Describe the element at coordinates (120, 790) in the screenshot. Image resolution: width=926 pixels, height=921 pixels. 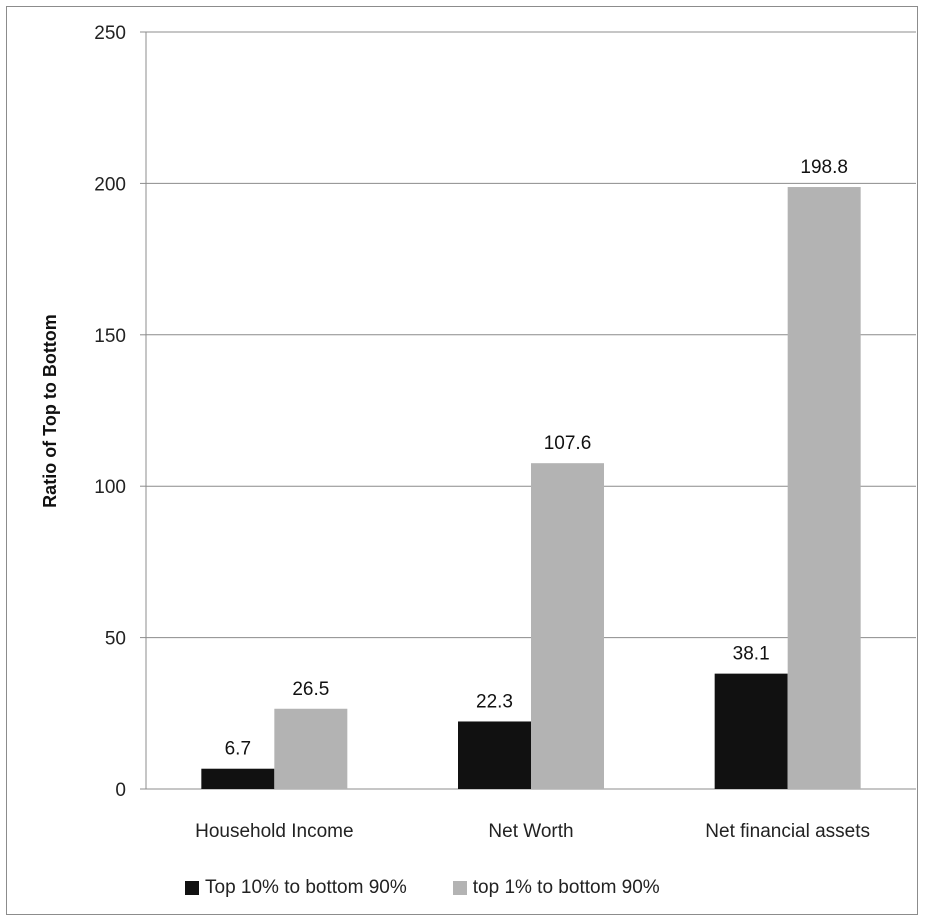
I see `y-tick-label: 0` at that location.